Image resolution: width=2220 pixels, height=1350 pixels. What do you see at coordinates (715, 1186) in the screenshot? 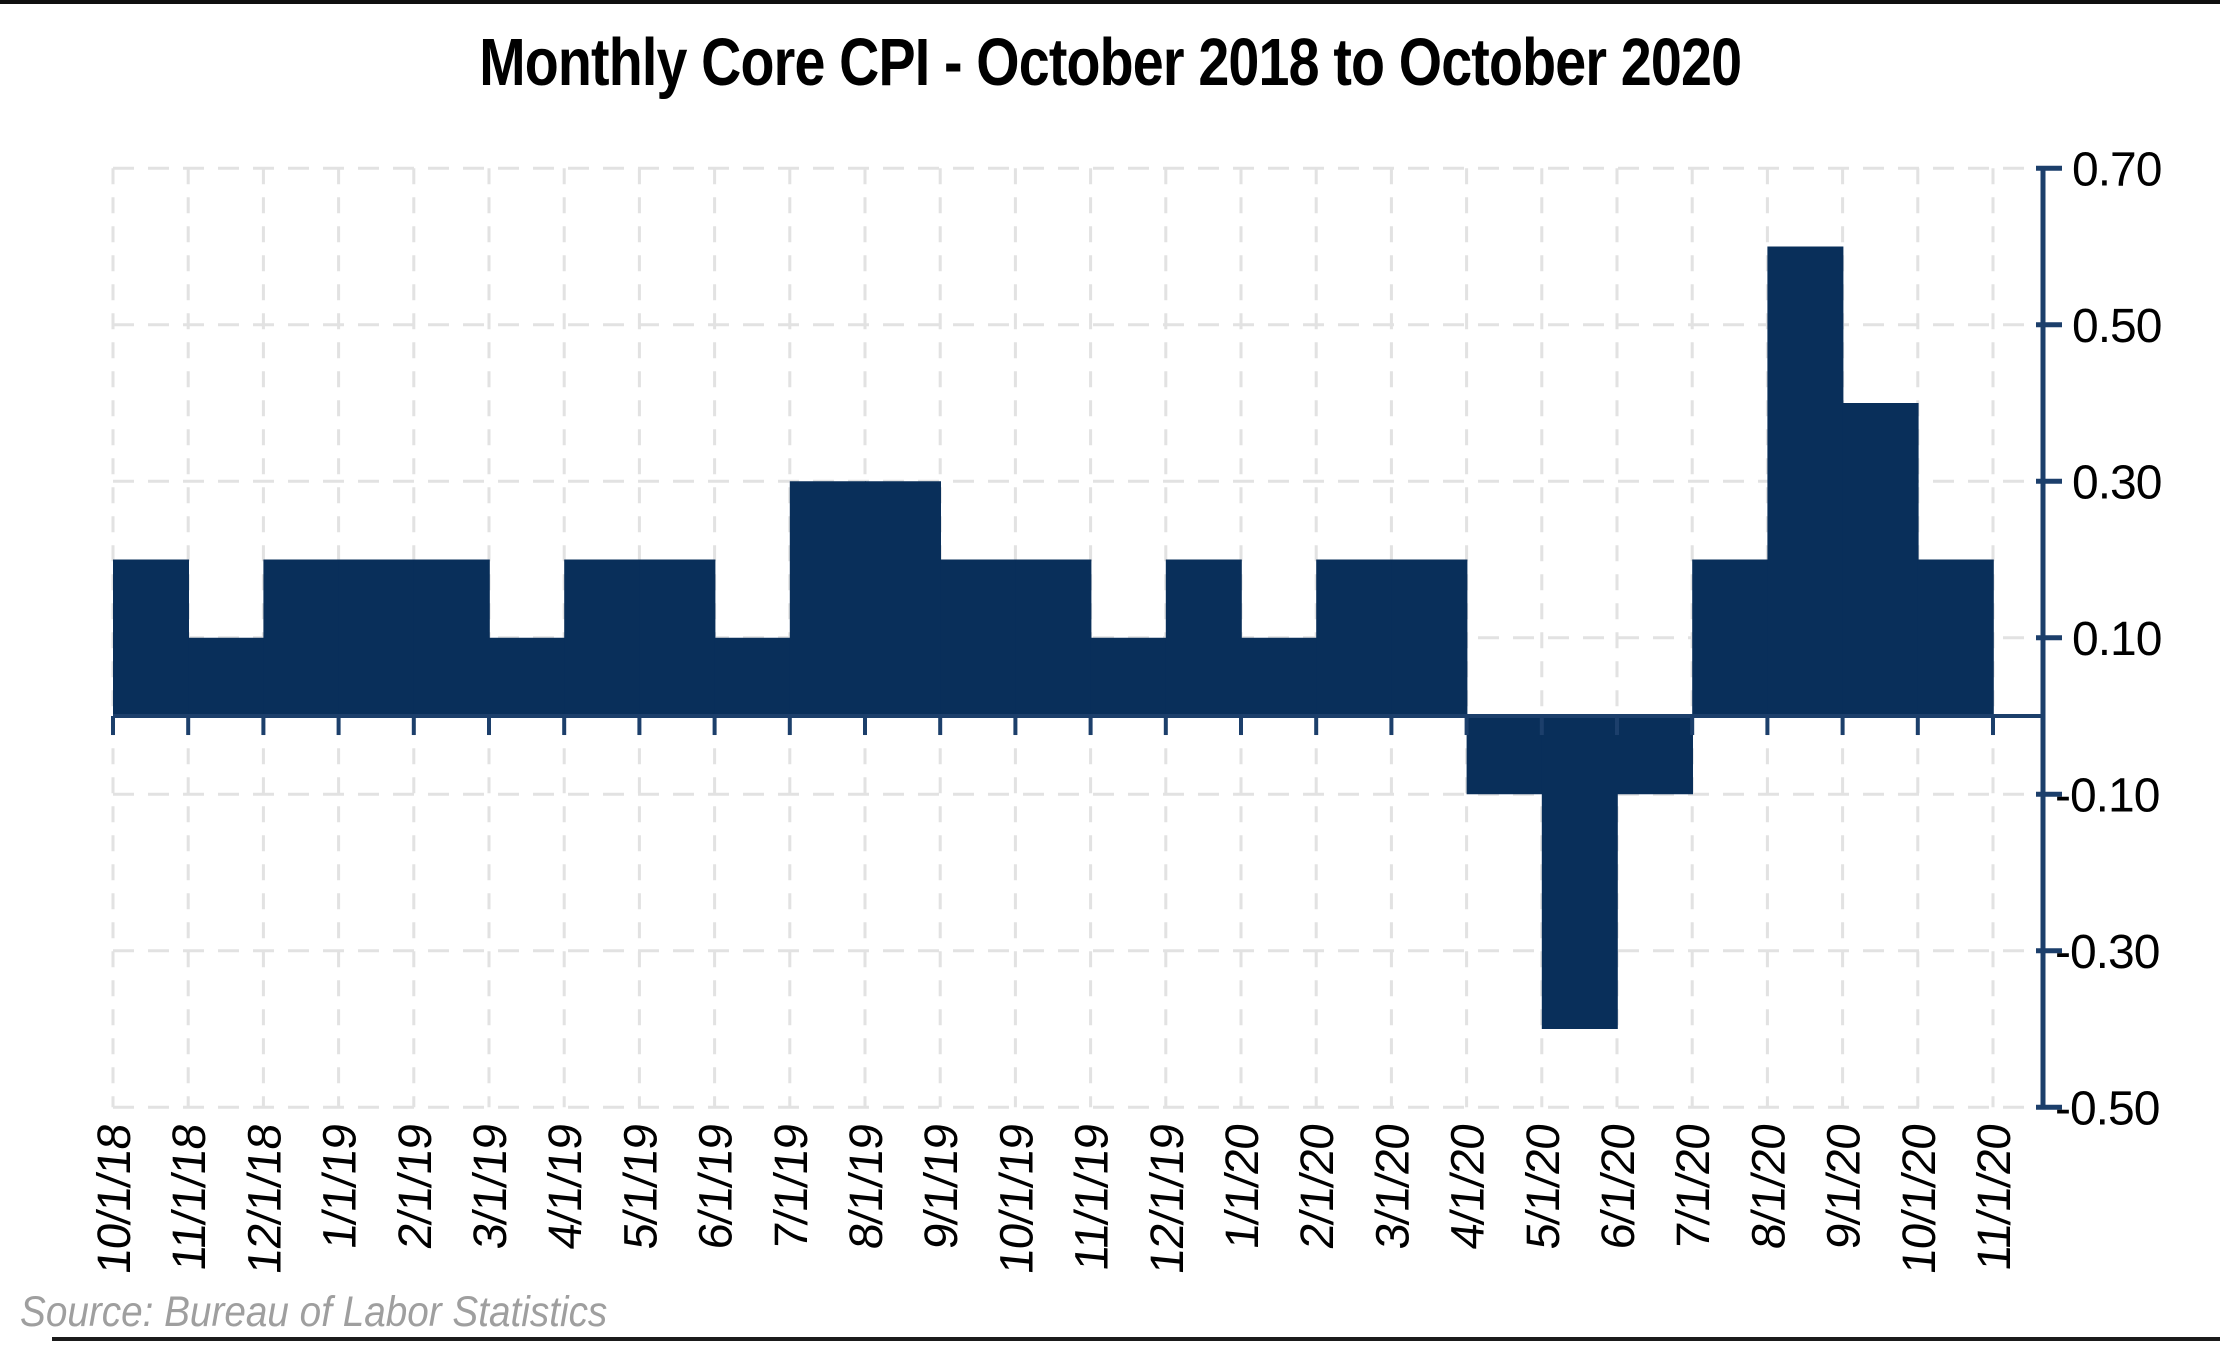
I see `x-tick-label: 6/1/19` at bounding box center [715, 1186].